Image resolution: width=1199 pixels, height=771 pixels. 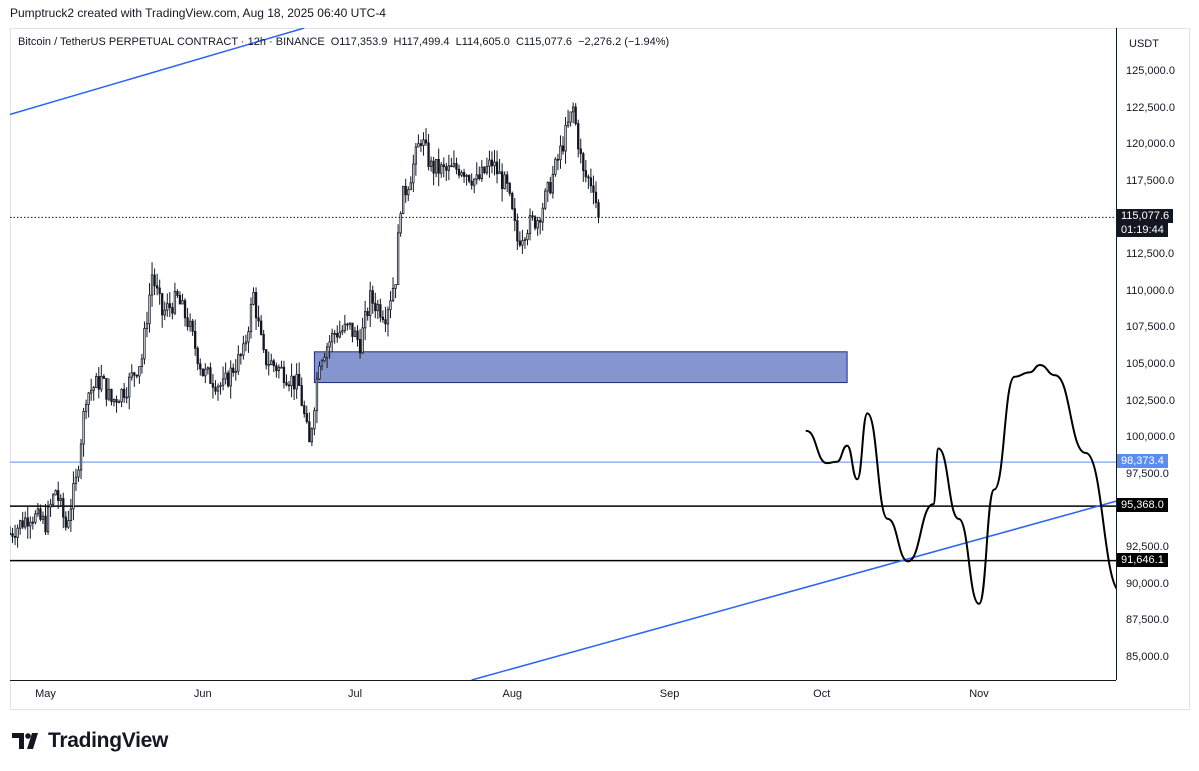 What do you see at coordinates (359, 42) in the screenshot?
I see `ohlc-open: O117,353.9` at bounding box center [359, 42].